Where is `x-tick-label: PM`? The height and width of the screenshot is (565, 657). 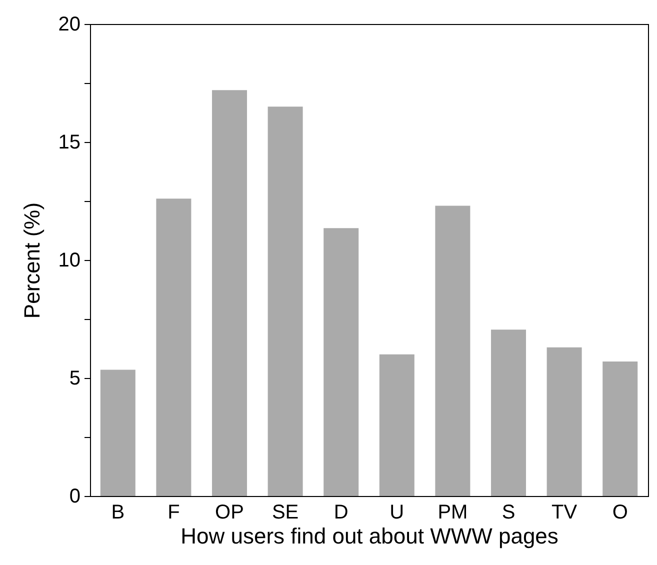
x-tick-label: PM is located at coordinates (453, 513).